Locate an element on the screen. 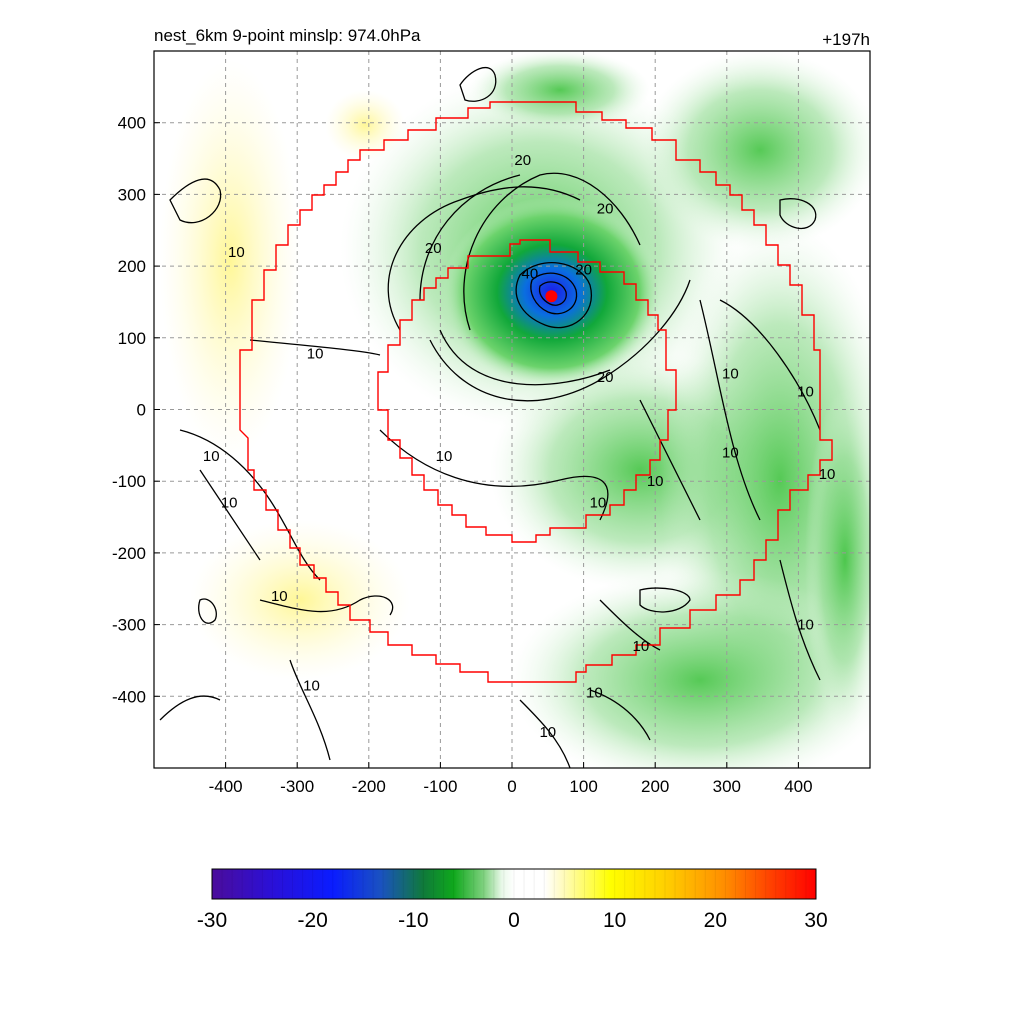 This screenshot has height=1024, width=1024. contour-label: 40 is located at coordinates (530, 273).